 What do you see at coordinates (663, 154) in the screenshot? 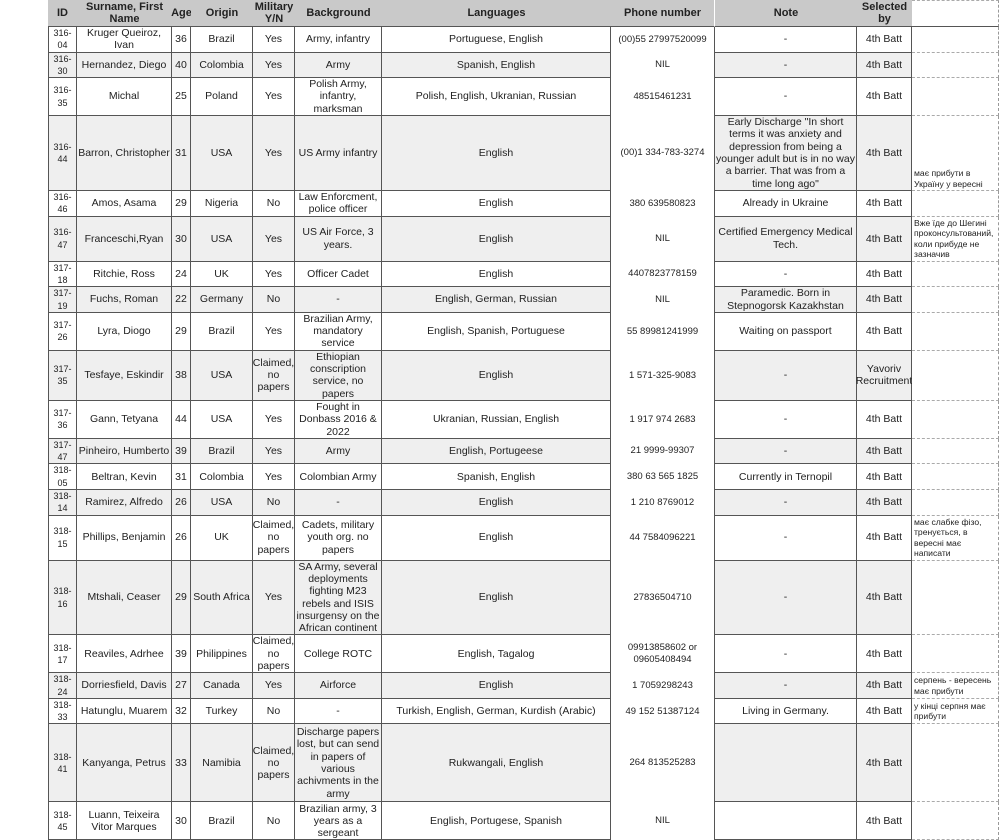
I see `cell-phone: (00)1 334-783-3274` at bounding box center [663, 154].